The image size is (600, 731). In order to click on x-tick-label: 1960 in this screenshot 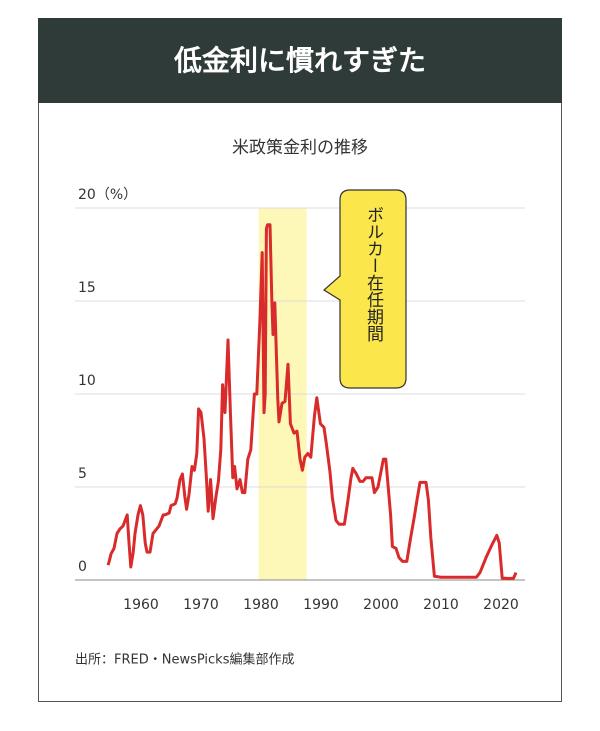, I will do `click(141, 605)`.